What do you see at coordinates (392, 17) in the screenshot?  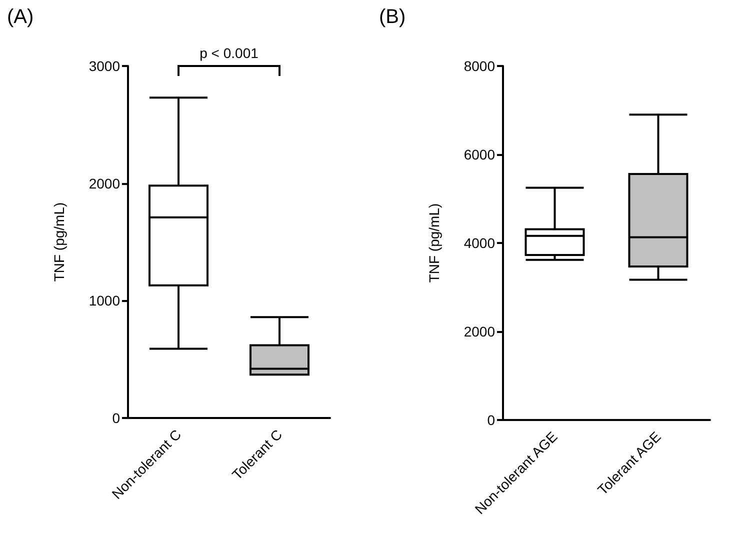 I see `chart-title: (B)` at bounding box center [392, 17].